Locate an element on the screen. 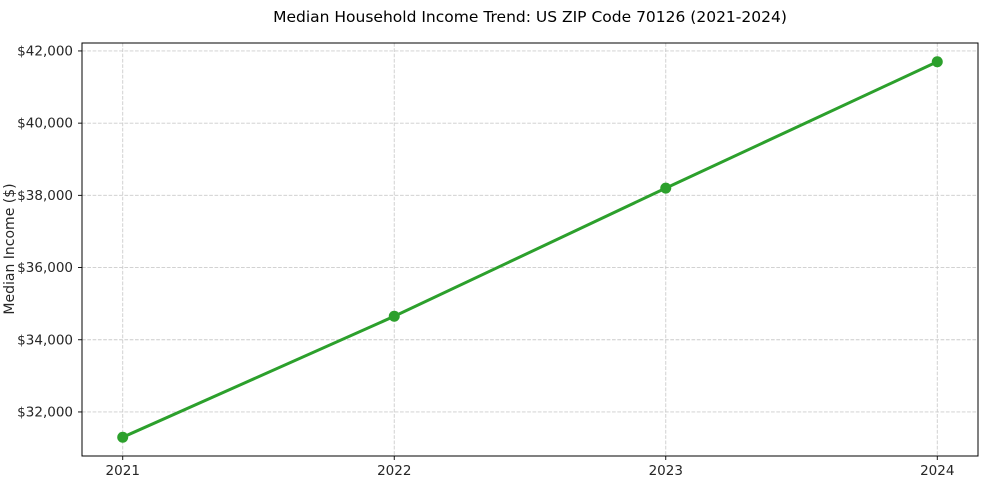  y-tick-label: $32,000 is located at coordinates (45, 412).